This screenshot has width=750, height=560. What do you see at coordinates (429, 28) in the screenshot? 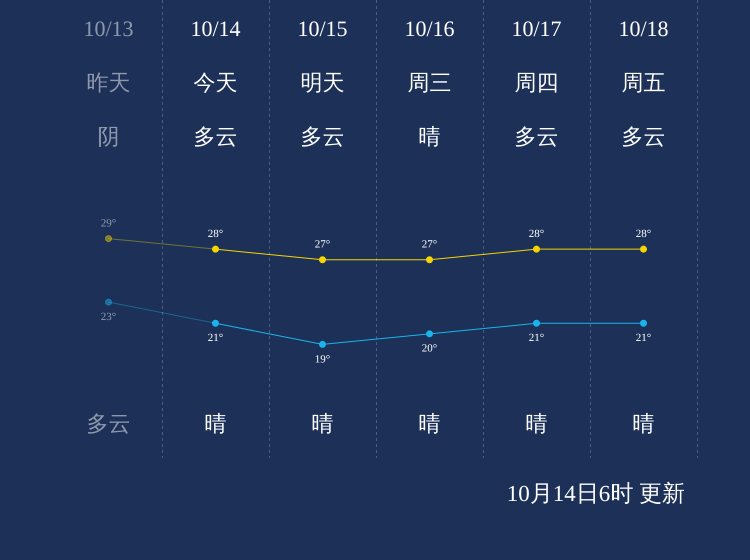
I see `x-tick-label: 10/16` at bounding box center [429, 28].